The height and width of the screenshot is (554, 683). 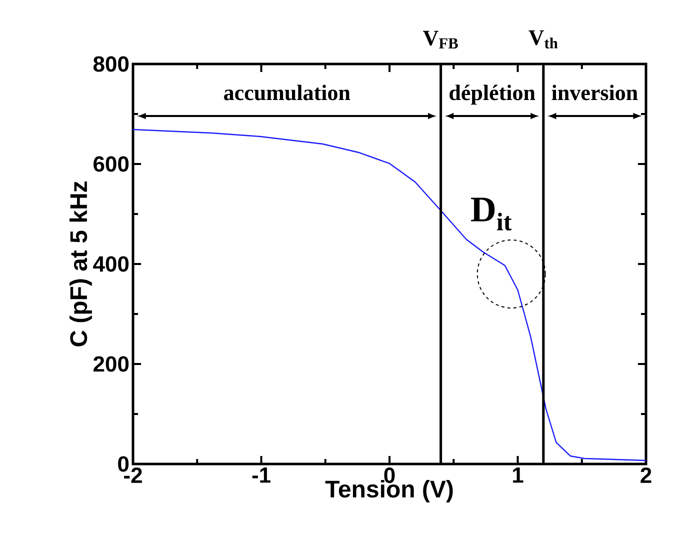 I want to click on y-tick-label: 600, so click(x=111, y=164).